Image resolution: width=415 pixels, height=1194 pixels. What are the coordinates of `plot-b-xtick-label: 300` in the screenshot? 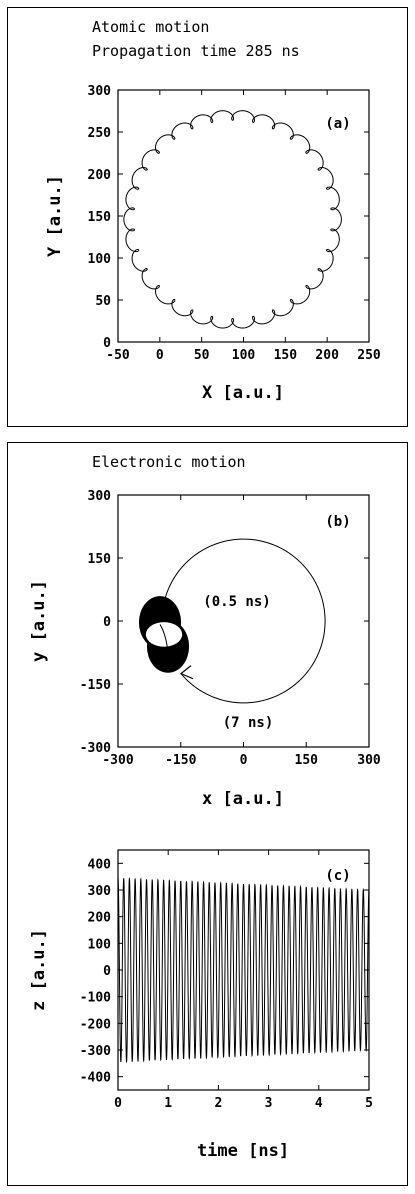 It's located at (369, 760).